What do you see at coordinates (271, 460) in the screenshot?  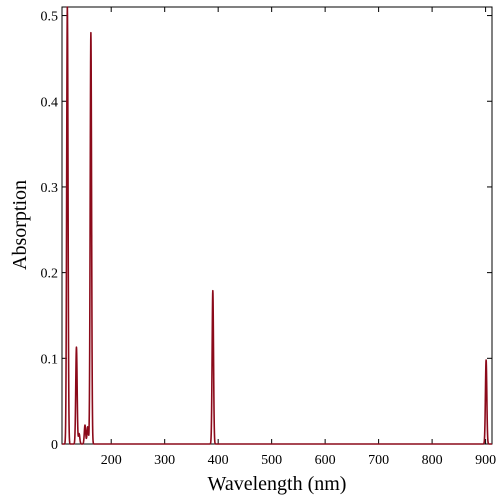 I see `x-tick-label: 500` at bounding box center [271, 460].